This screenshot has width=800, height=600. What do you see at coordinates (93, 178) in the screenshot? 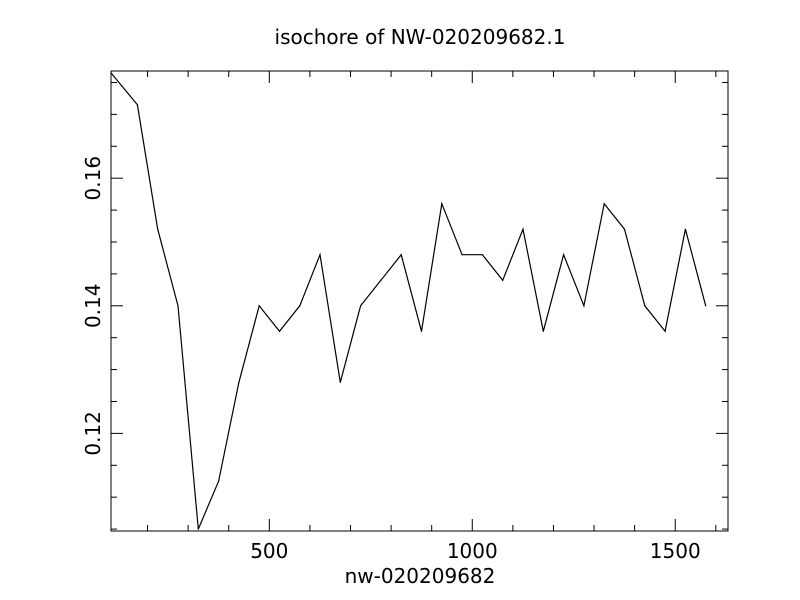
I see `y-tick-label: 0.16` at bounding box center [93, 178].